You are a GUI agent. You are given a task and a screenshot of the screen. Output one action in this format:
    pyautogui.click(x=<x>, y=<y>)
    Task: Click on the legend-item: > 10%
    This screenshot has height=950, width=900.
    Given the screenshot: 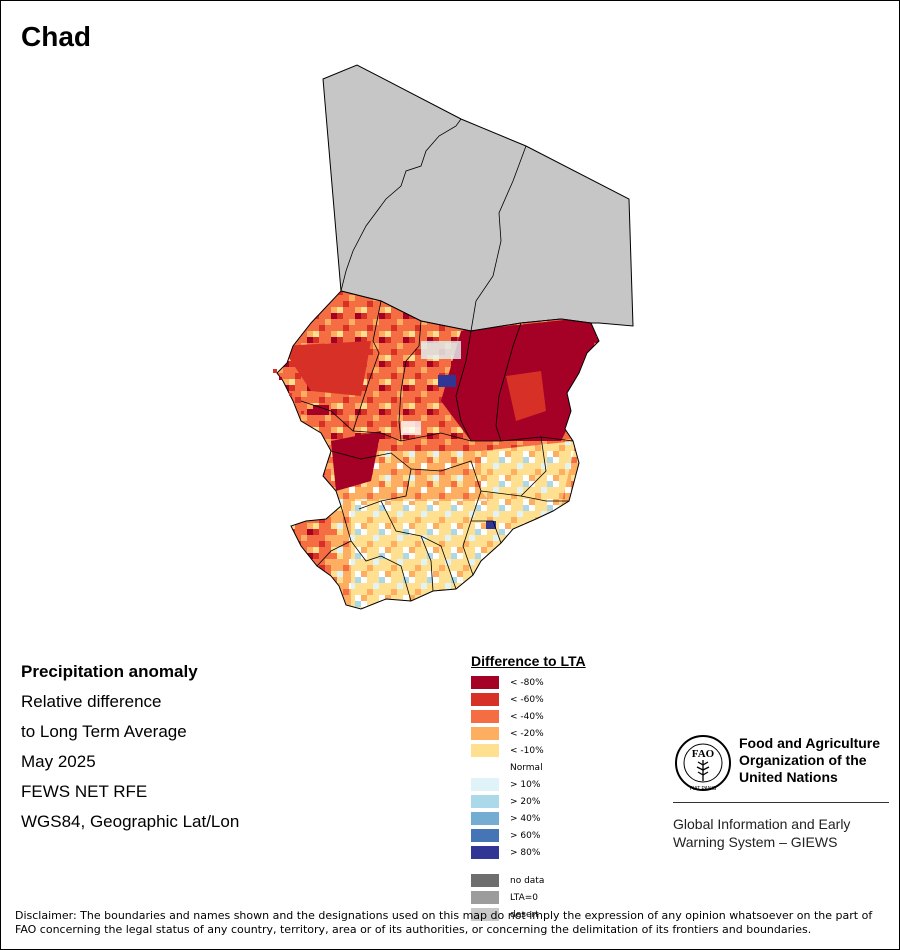 What is the action you would take?
    pyautogui.click(x=528, y=784)
    